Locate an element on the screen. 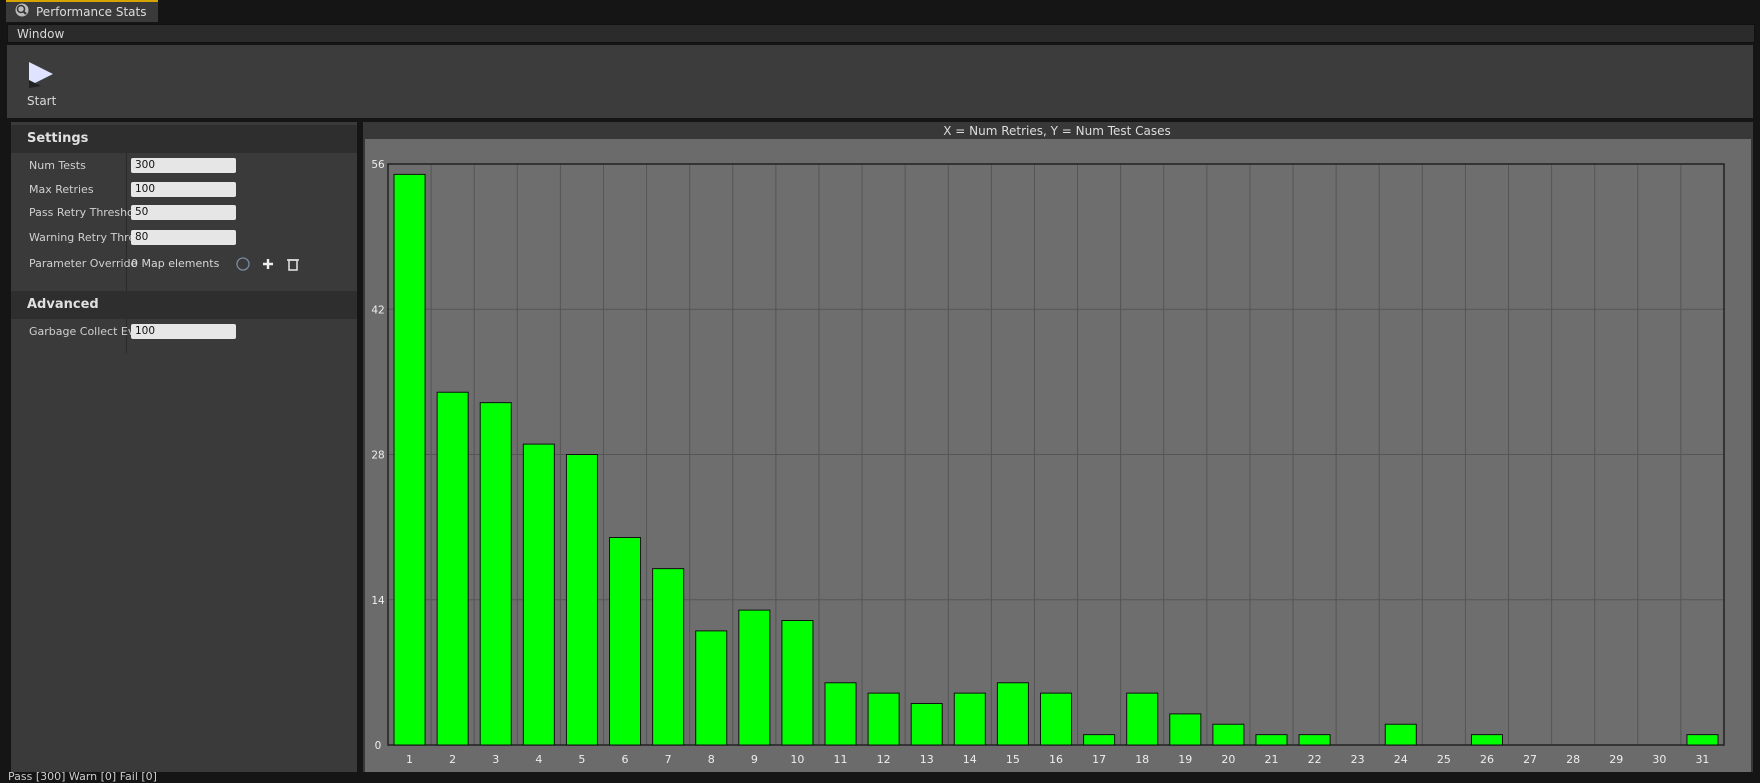  section-header: Settings is located at coordinates (184, 139).